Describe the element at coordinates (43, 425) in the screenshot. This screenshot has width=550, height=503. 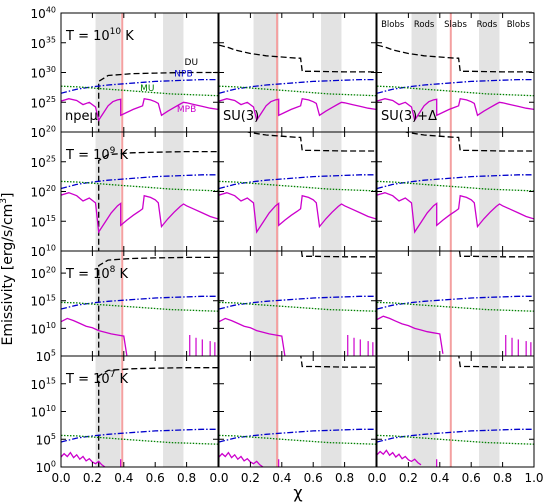
I see `y-tick-labels-row-3: 10⁰ 10⁵ 1010 1015` at that location.